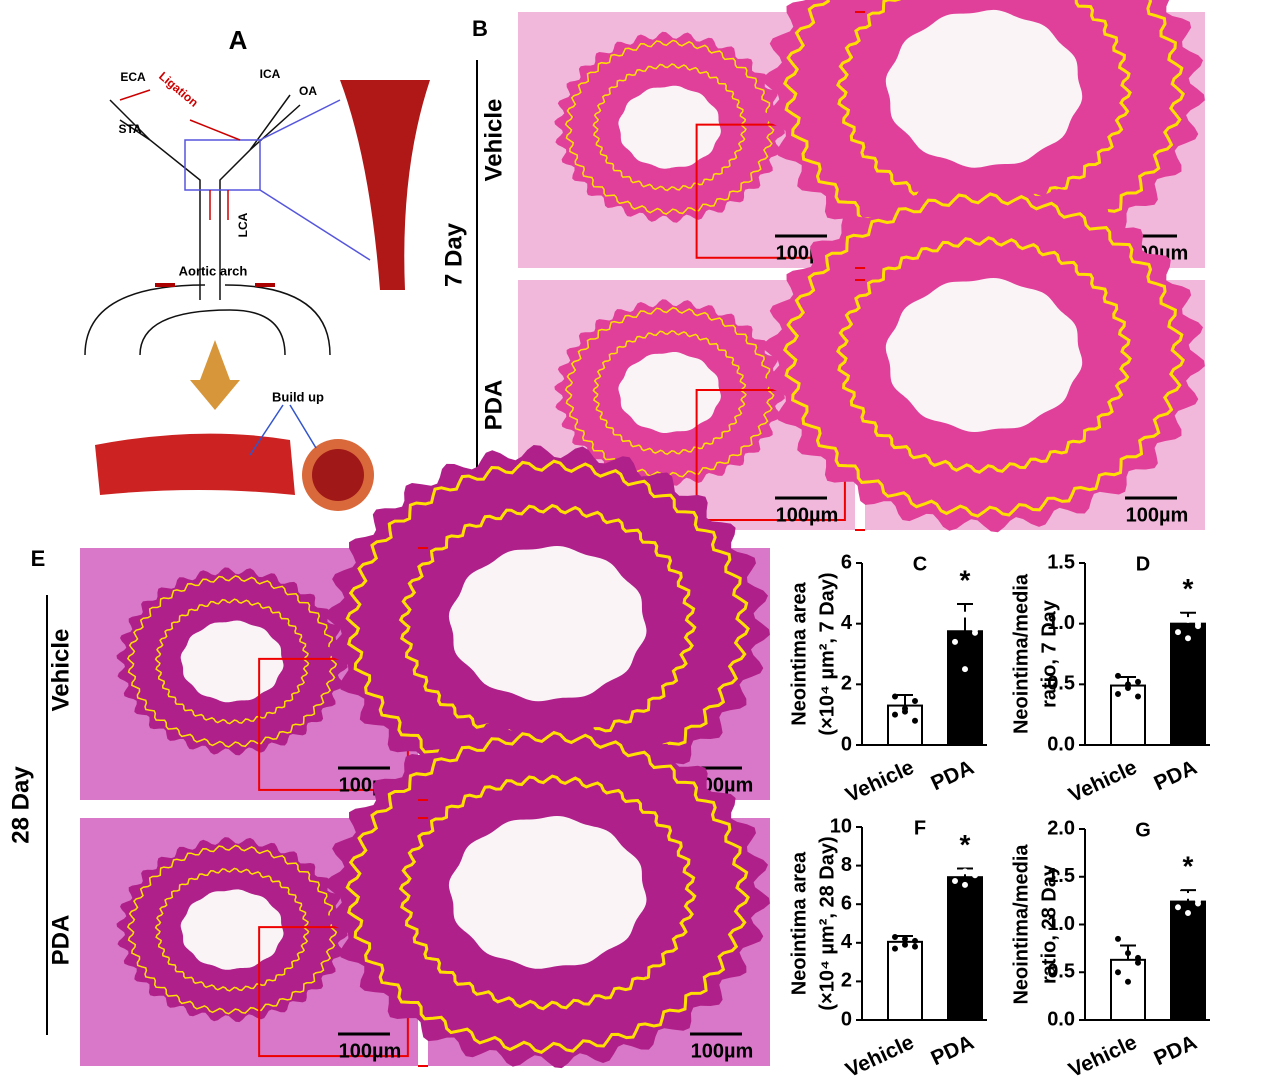 This screenshot has width=1285, height=1092. Describe the element at coordinates (308, 91) in the screenshot. I see `label: OA` at that location.